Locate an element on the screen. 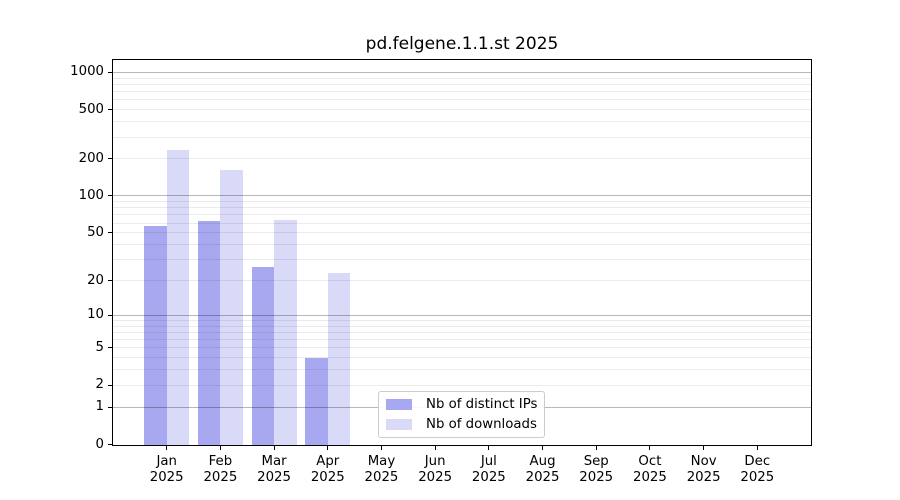  x-tick-label-month: Jun is located at coordinates (435, 461).